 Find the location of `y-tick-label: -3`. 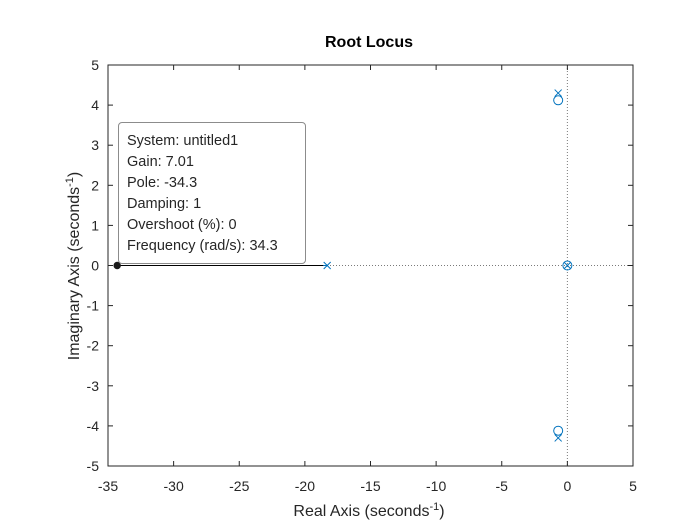

y-tick-label: -3 is located at coordinates (93, 386).